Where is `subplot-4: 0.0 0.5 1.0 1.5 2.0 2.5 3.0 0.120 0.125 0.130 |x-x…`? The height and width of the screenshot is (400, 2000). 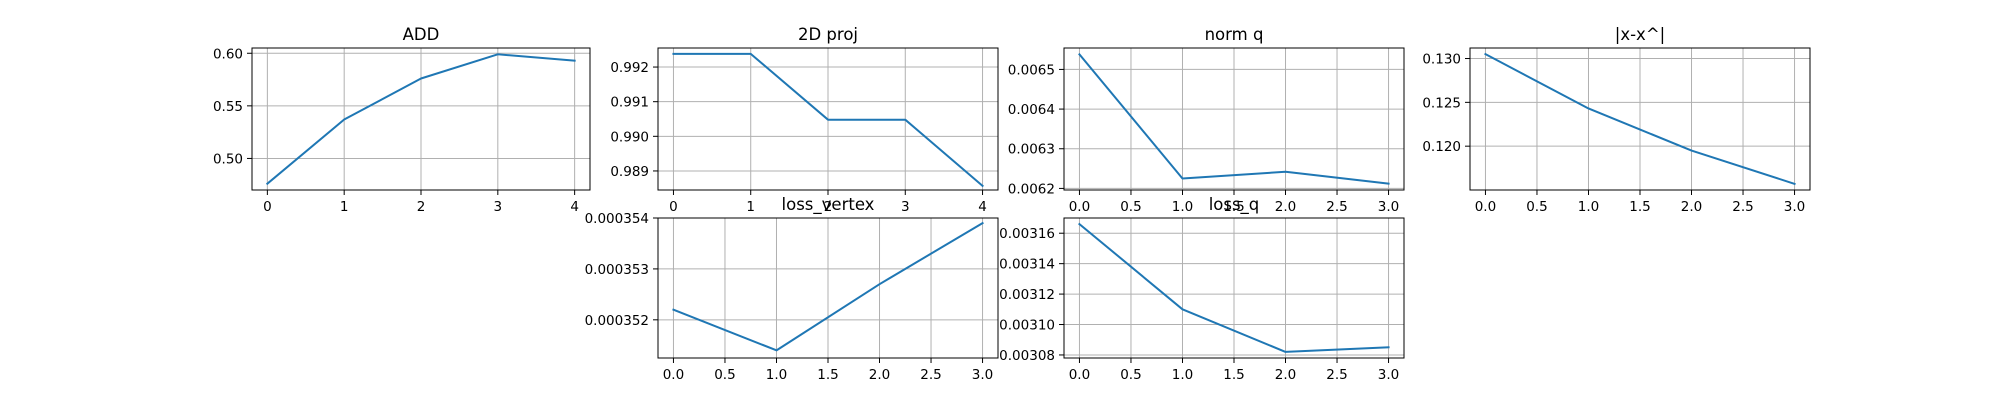
subplot-4: 0.0 0.5 1.0 1.5 2.0 2.5 3.0 0.120 0.125 0.130 |x-x… is located at coordinates (1616, 120).